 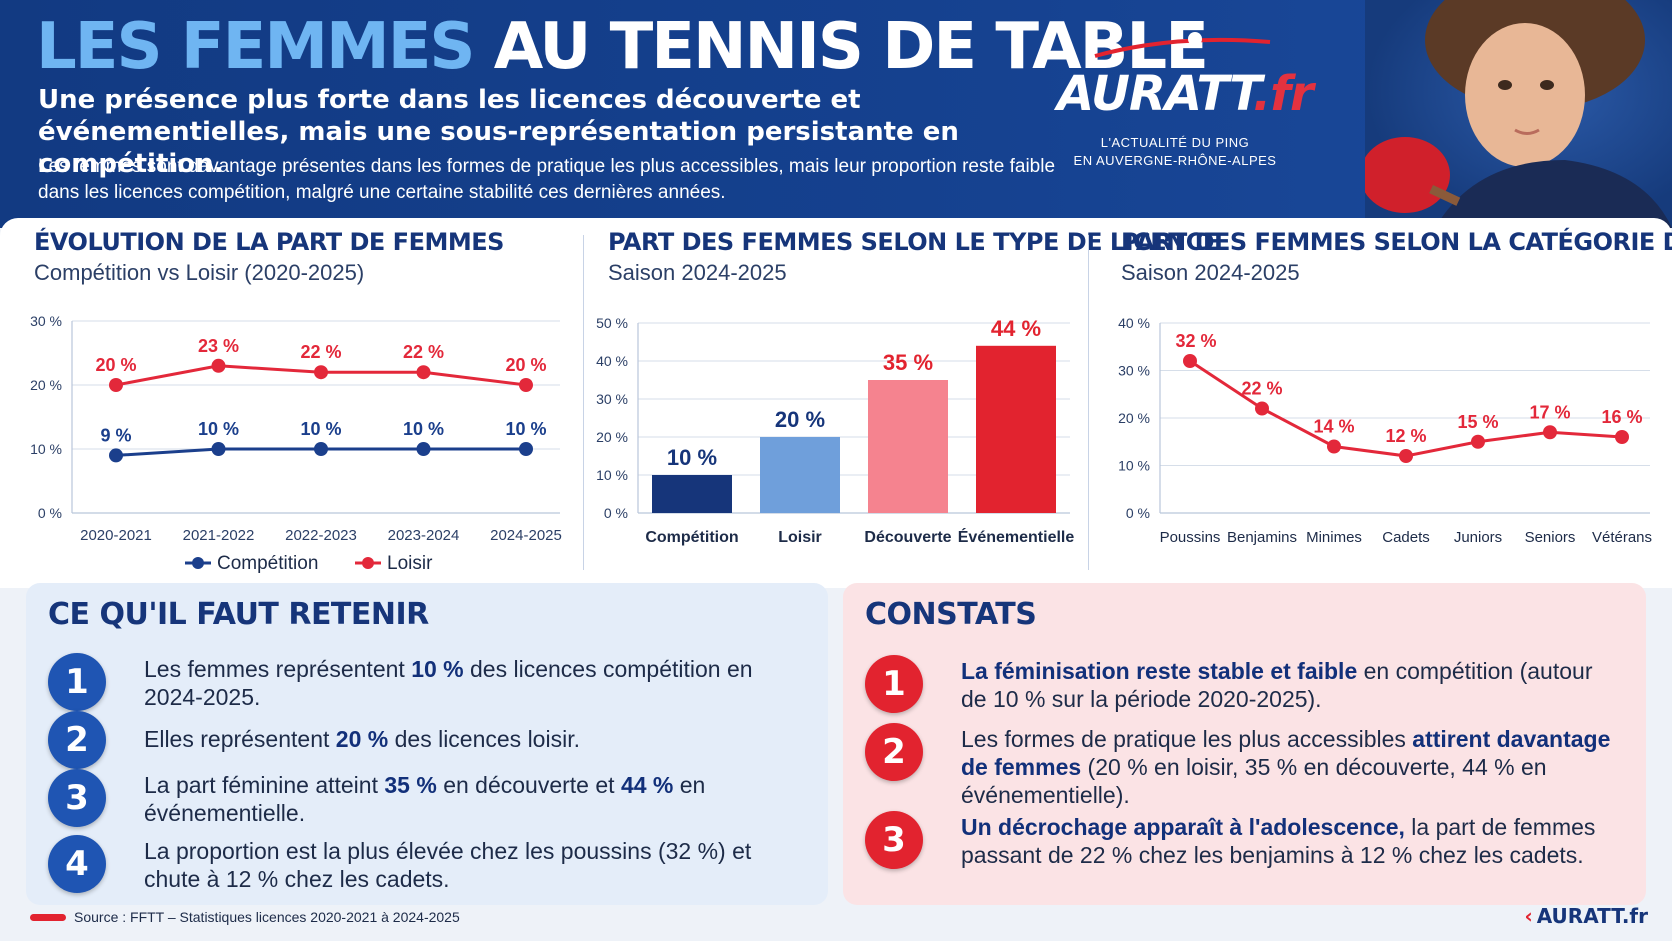 I want to click on age-x-tick: Juniors, so click(x=1478, y=537).